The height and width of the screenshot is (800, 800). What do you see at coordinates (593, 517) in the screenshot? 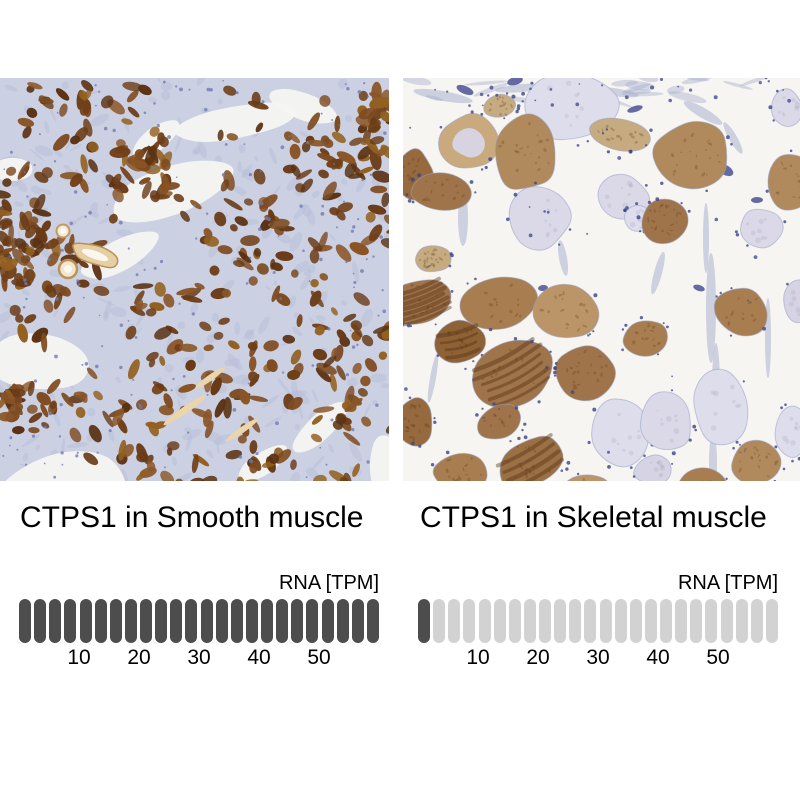
I see `panel-title-skeletal-muscle: CTPS1 in Skeletal muscle` at bounding box center [593, 517].